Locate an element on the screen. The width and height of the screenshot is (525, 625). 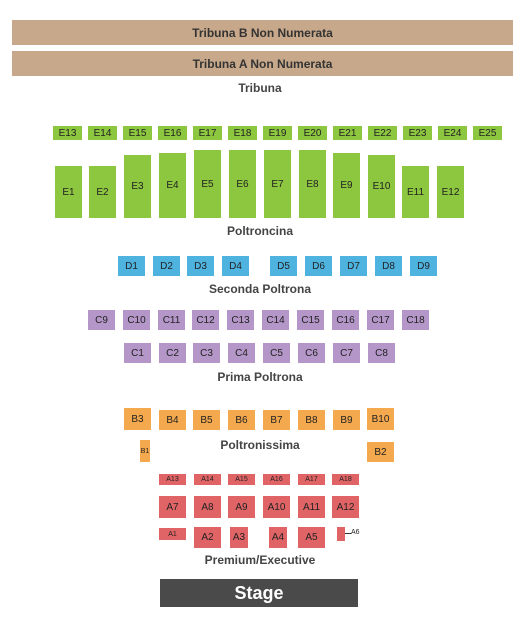
section-a18: A18 is located at coordinates (345, 479).